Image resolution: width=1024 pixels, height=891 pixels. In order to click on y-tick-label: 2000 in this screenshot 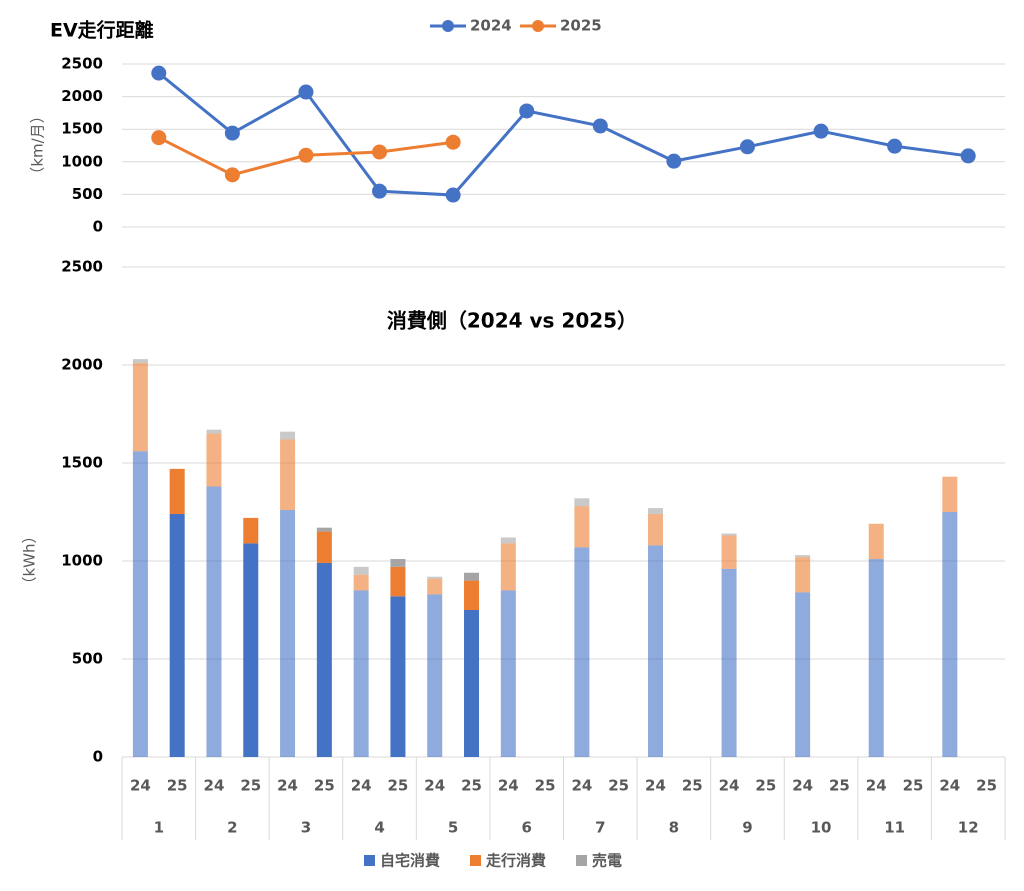, I will do `click(82, 96)`.